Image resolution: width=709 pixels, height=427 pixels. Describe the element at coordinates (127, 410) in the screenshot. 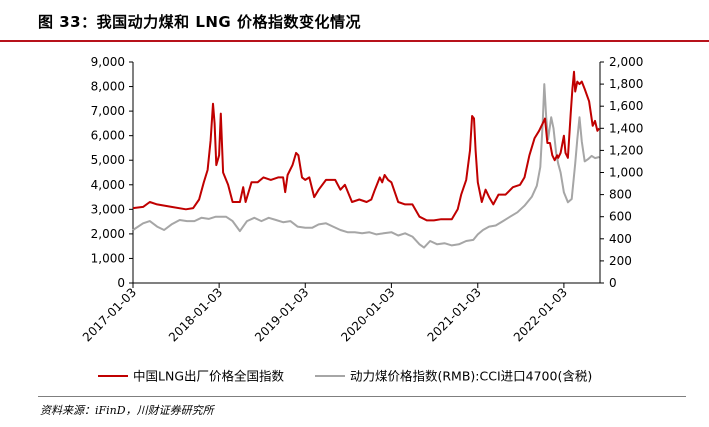

I see `source-note: 资料来源：iFinD，川财证券研究所` at that location.